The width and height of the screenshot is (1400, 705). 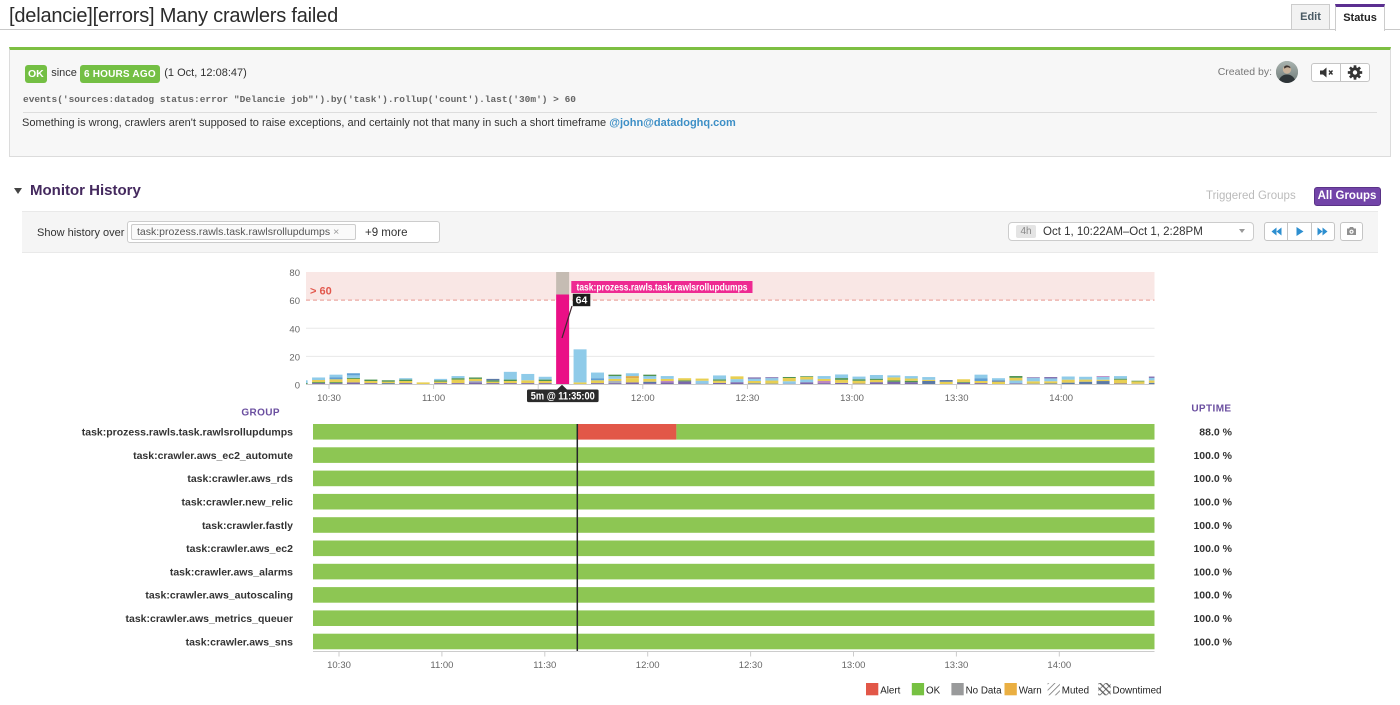 What do you see at coordinates (1211, 409) in the screenshot?
I see `svg-text: UPTIME` at bounding box center [1211, 409].